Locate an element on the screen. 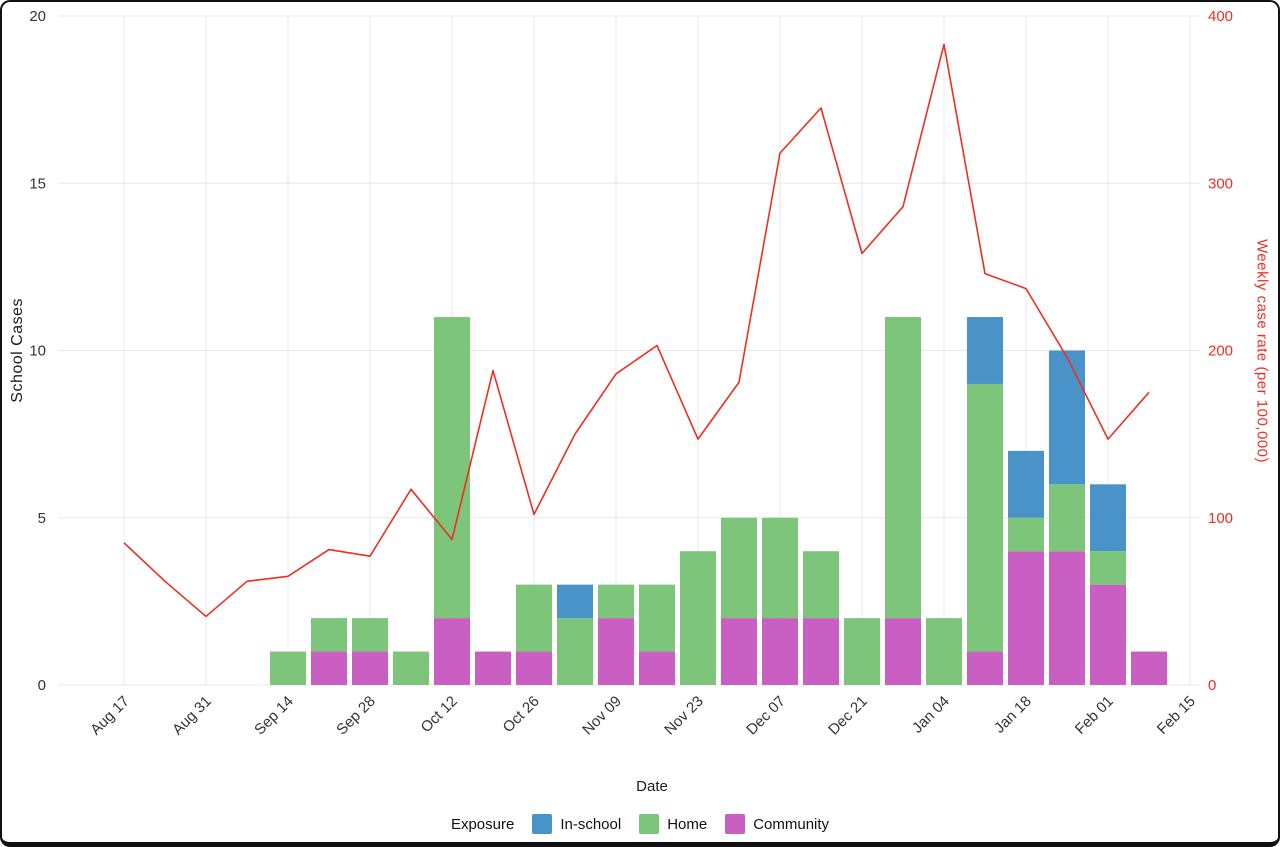 The width and height of the screenshot is (1280, 847). right-axis-title-wrap: Weekly case rate (per 100,000) is located at coordinates (1262, 350).